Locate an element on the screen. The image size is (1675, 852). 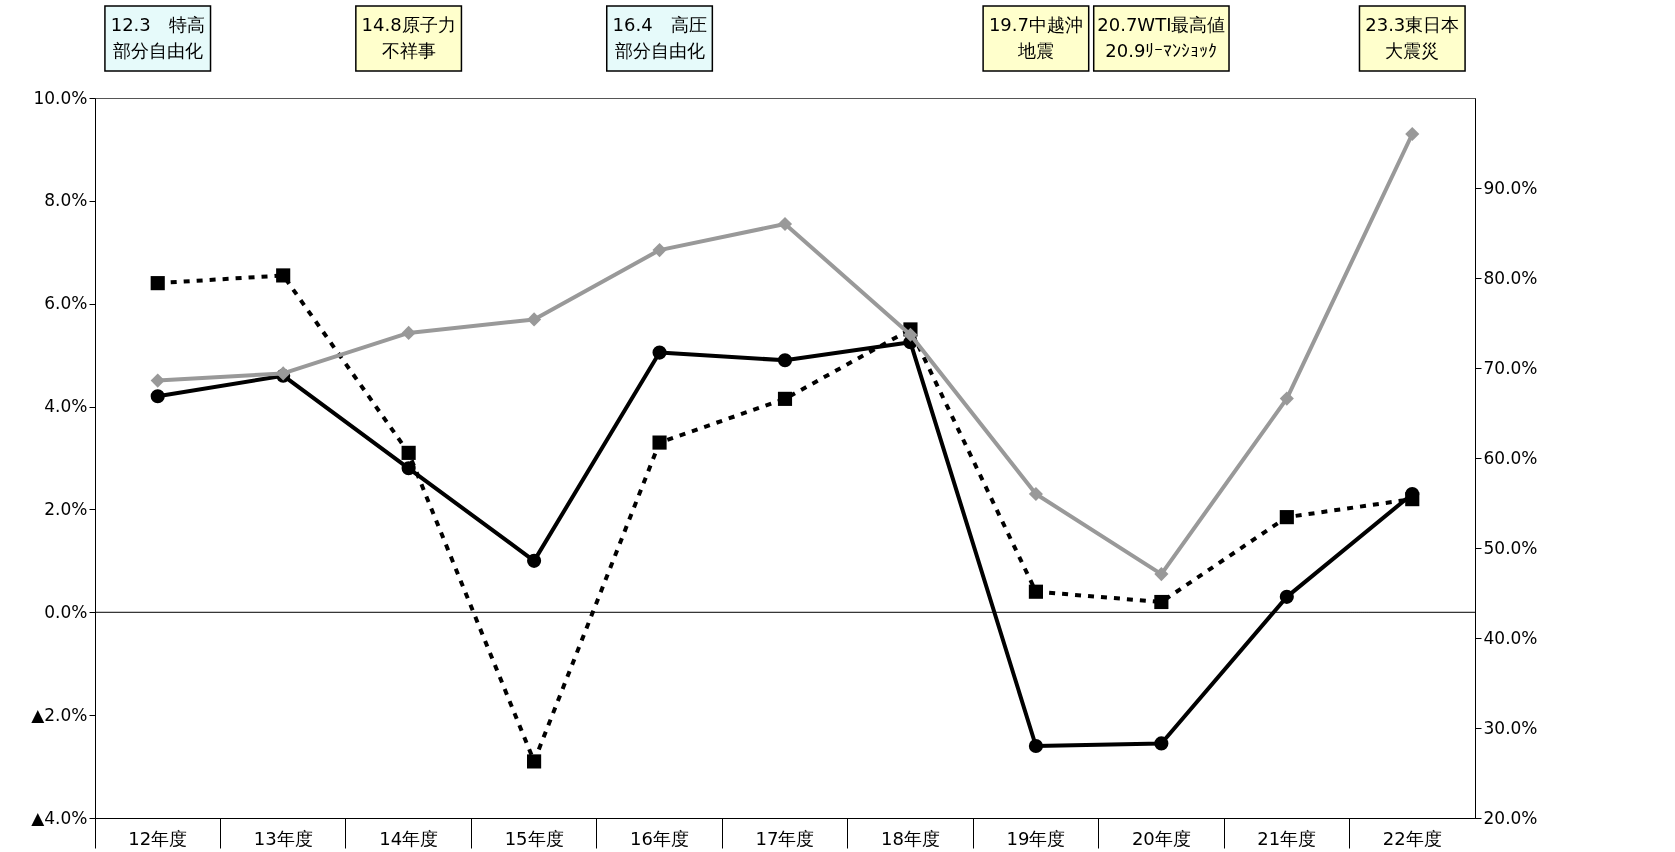
y-tick-label: 4.0% is located at coordinates (66, 406).